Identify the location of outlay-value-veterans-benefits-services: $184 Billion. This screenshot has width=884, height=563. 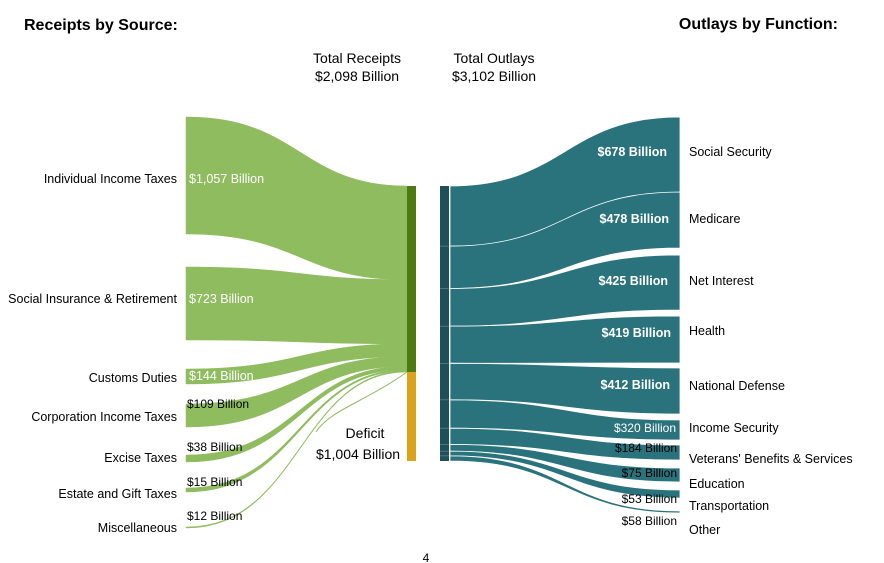
(646, 448).